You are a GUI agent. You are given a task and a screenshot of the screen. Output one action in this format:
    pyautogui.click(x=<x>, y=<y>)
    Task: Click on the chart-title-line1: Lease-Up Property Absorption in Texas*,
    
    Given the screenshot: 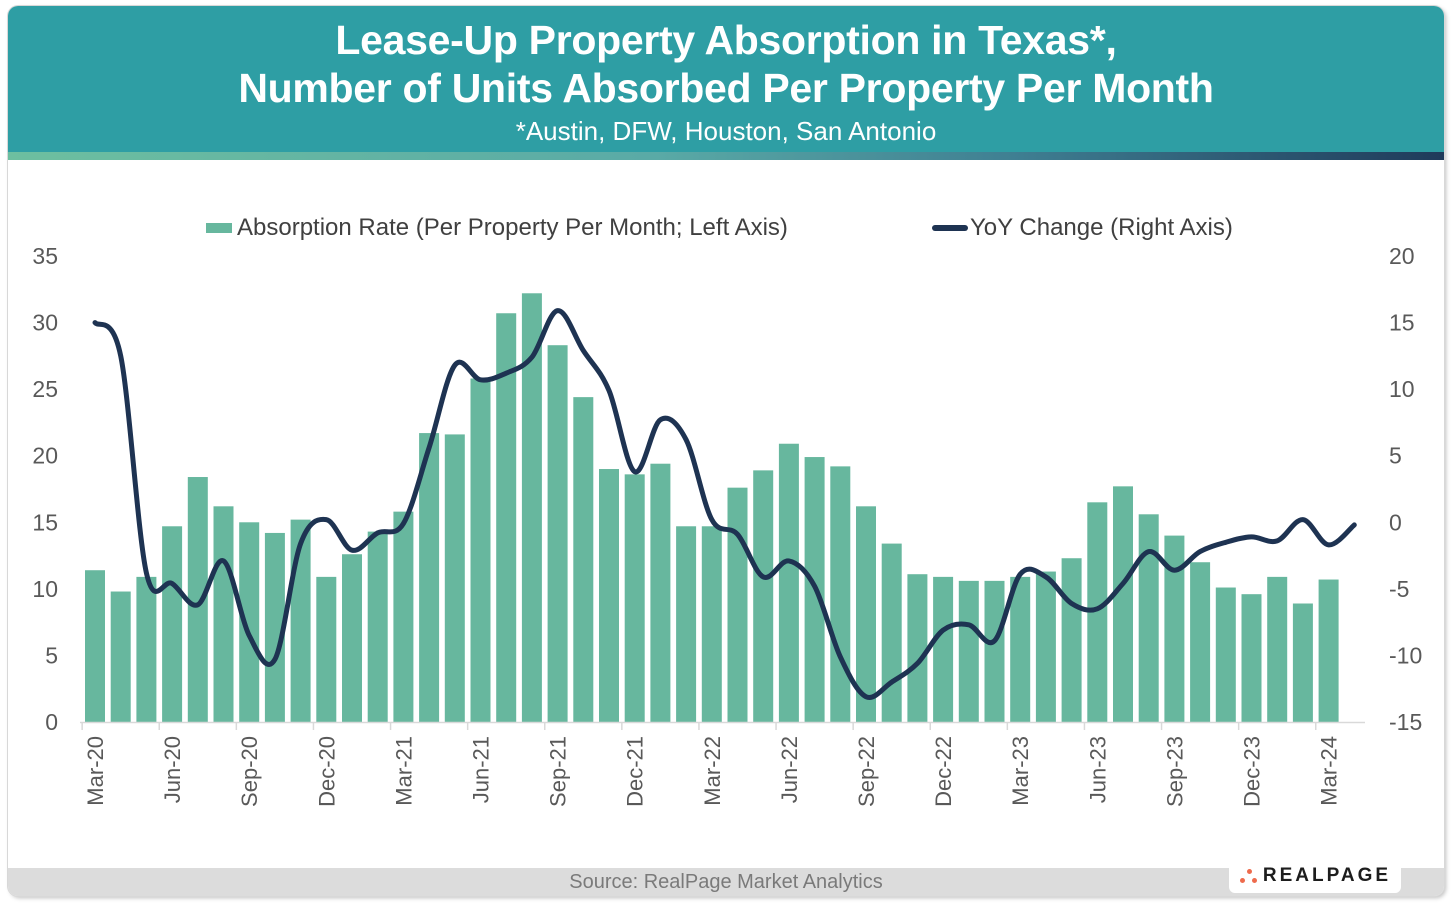 What is the action you would take?
    pyautogui.click(x=726, y=40)
    